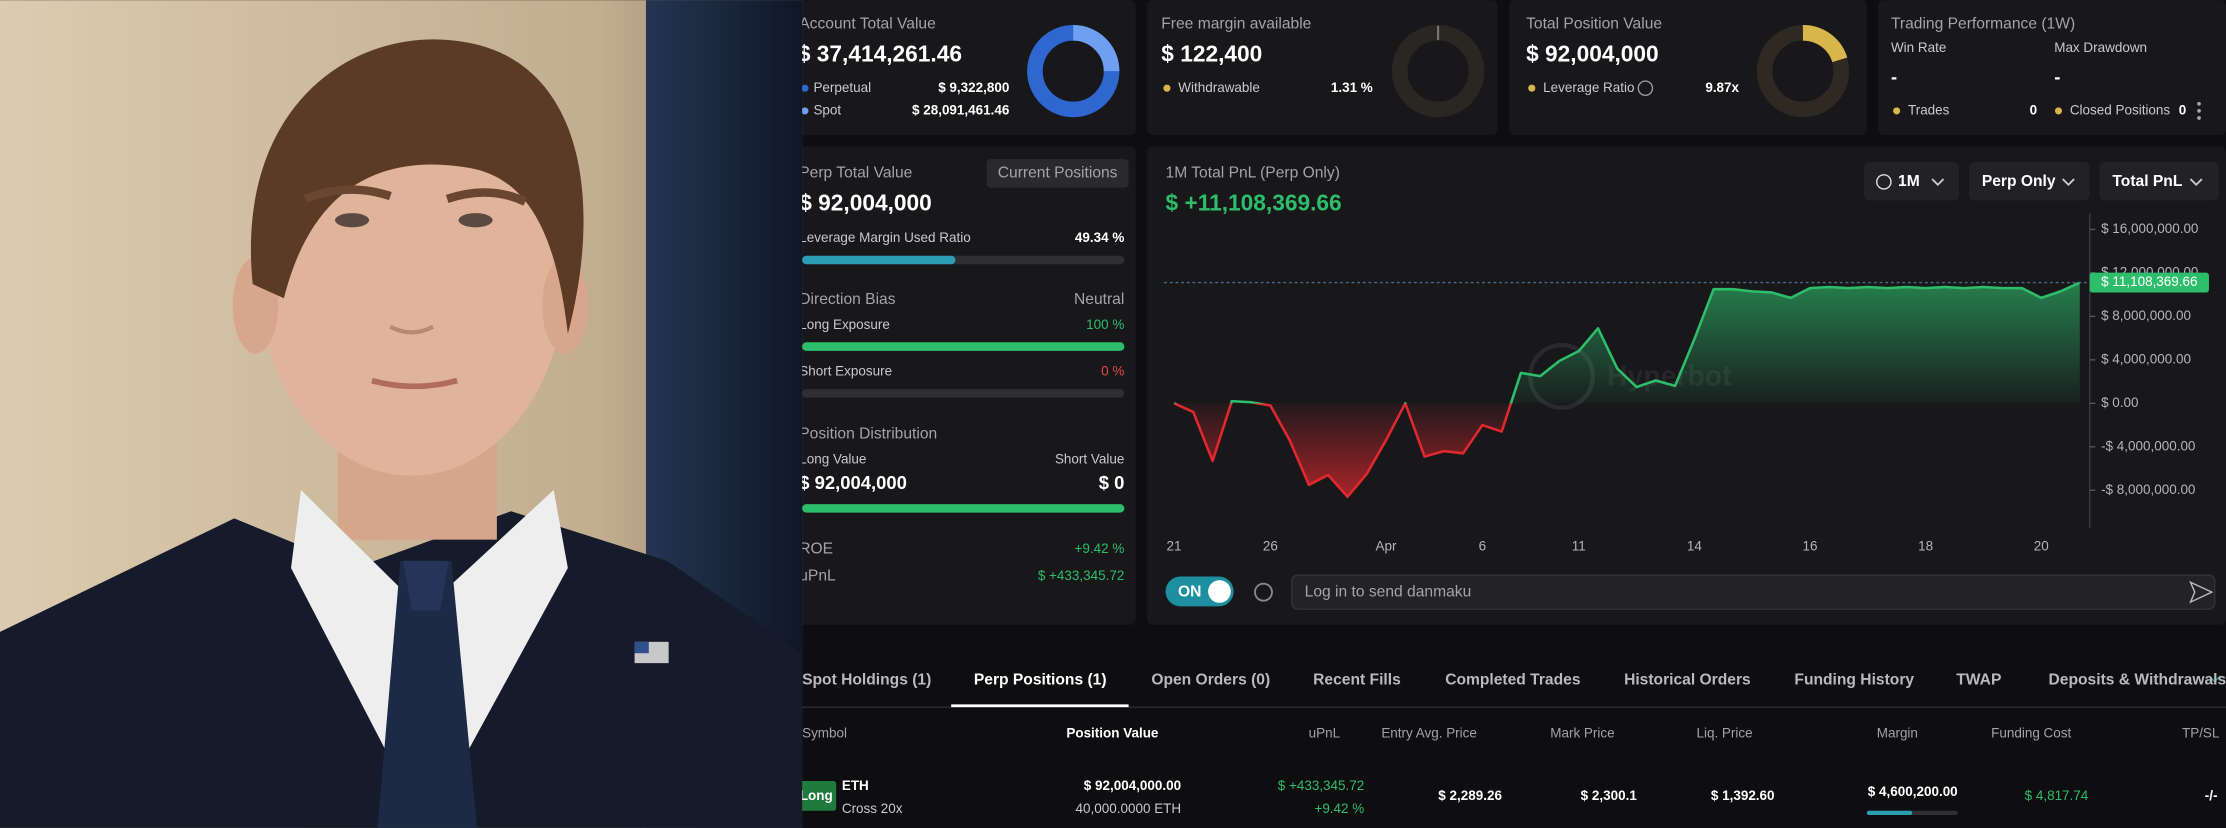 The image size is (2226, 828). I want to click on y-tick-label: -$ 4,000,000.00, so click(2148, 445).